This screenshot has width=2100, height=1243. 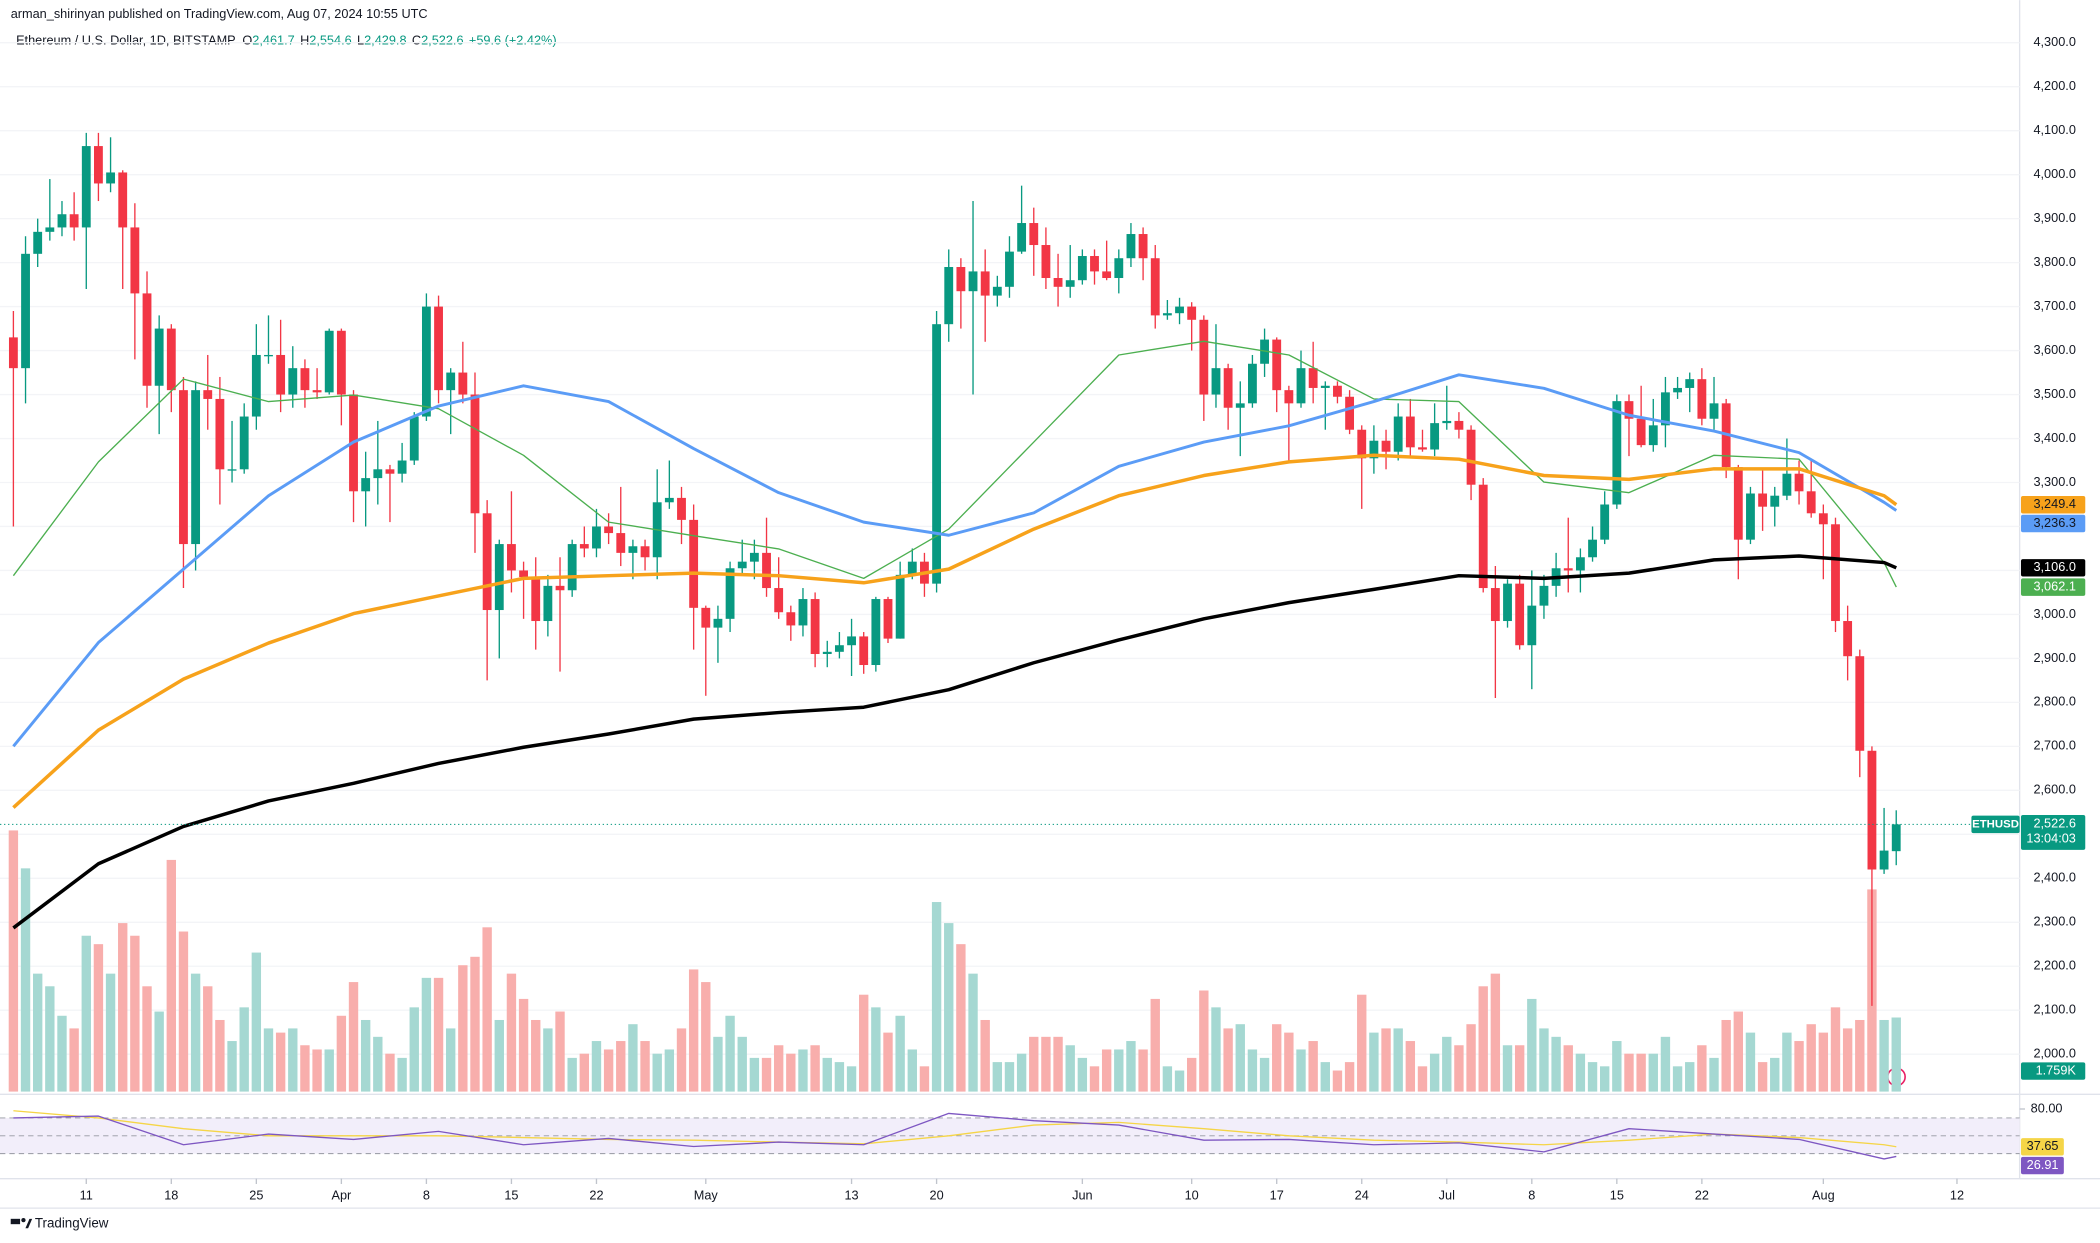 I want to click on ohlc-value: 2,461.7, so click(x=273, y=40).